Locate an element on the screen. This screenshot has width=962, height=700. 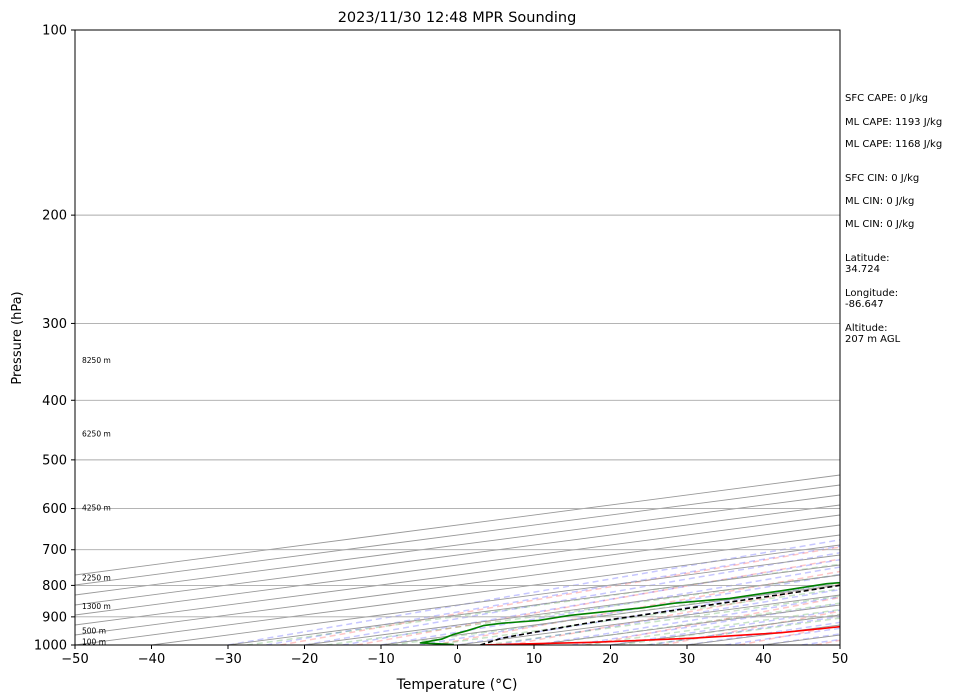
dewpoint-profile-line is located at coordinates (629, 613).